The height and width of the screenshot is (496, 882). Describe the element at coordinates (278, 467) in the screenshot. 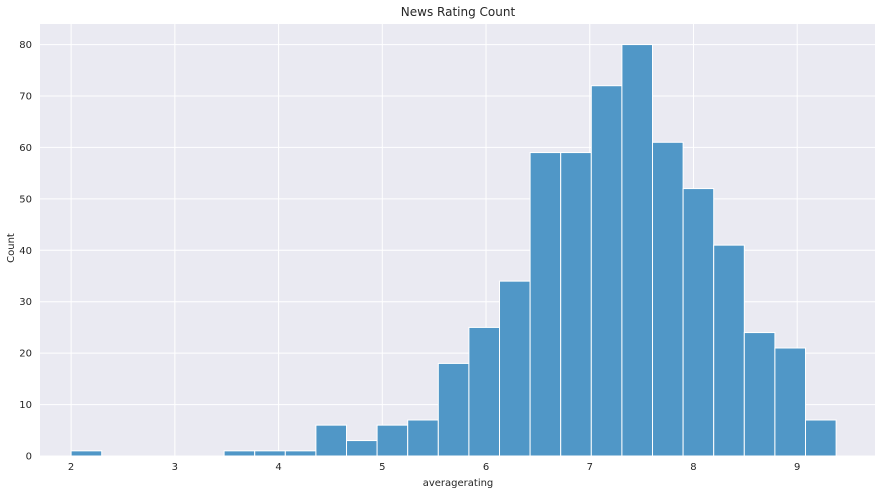

I see `x-tick-label: 4` at that location.